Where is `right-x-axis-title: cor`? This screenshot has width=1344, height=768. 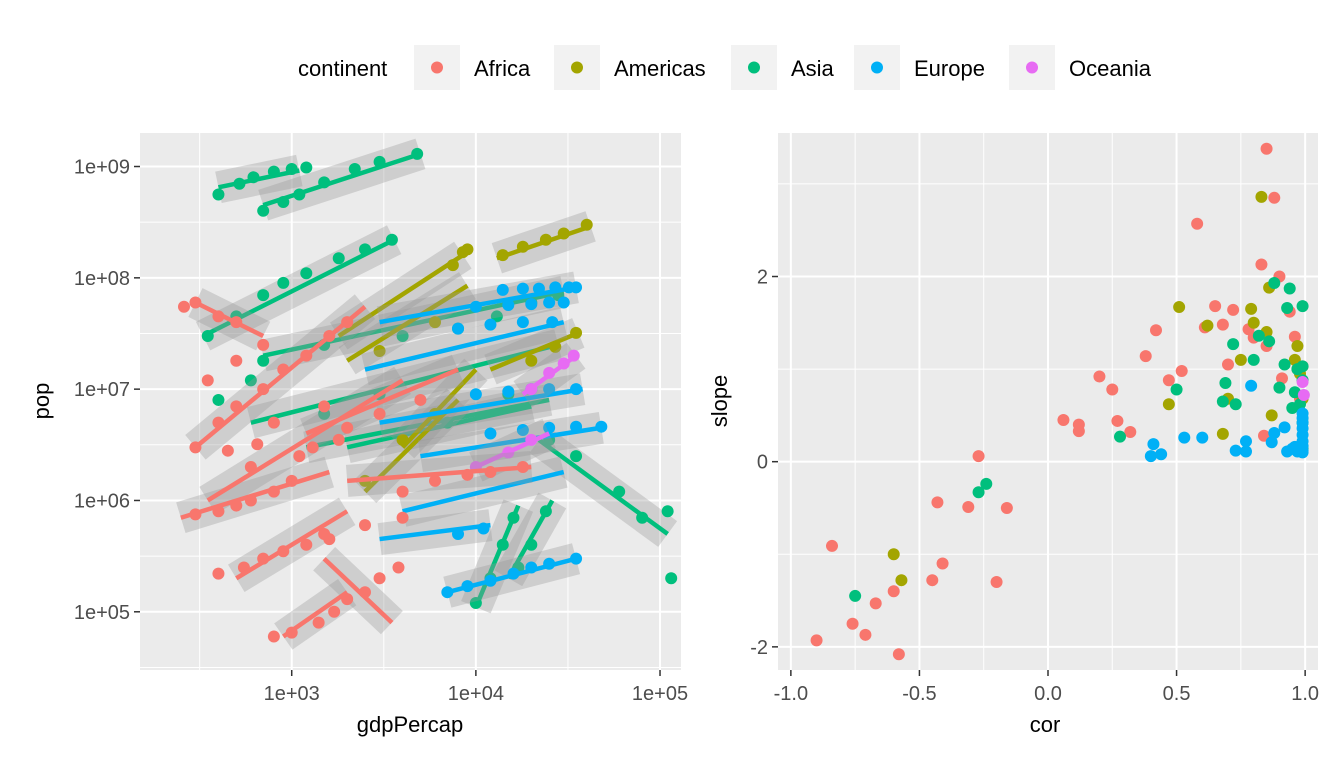
right-x-axis-title: cor is located at coordinates (1045, 724).